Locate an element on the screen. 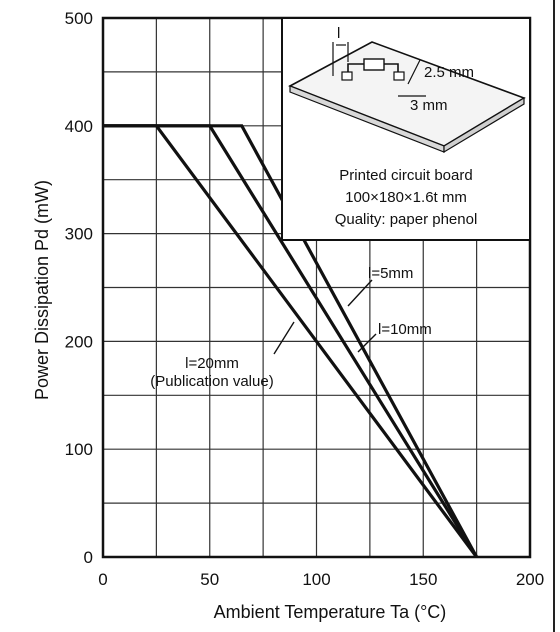  inset-line1: Printed circuit board is located at coordinates (405, 175).